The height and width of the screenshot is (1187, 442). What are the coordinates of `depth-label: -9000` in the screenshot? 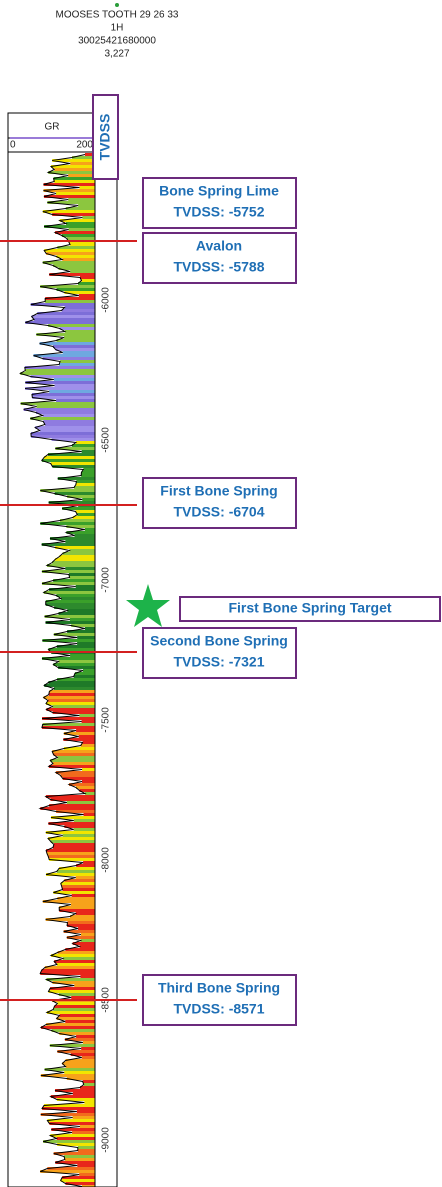 It's located at (106, 1140).